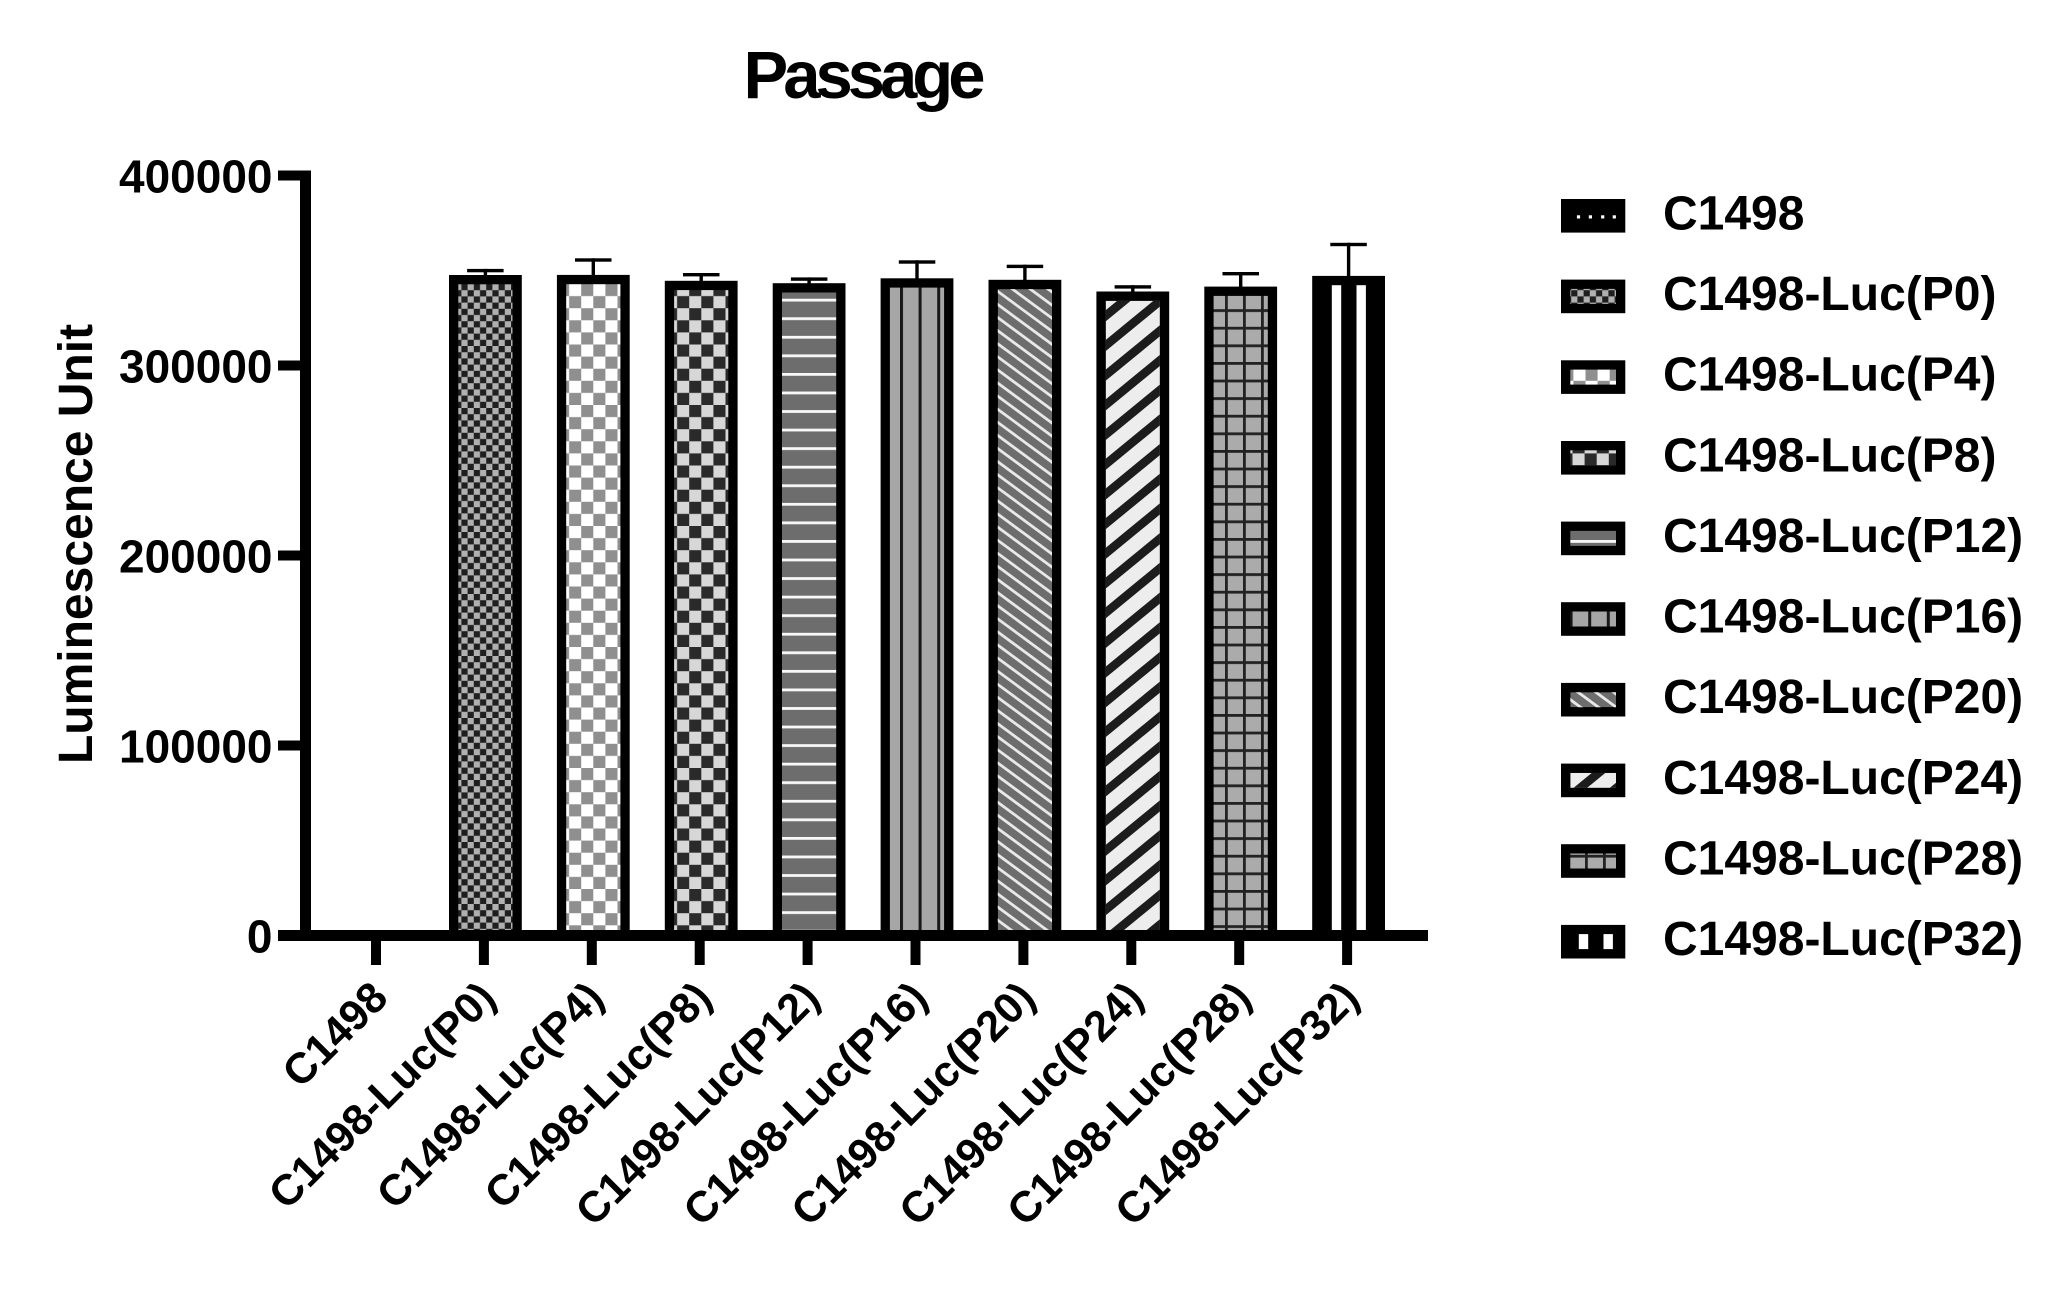 The width and height of the screenshot is (2069, 1298). I want to click on svg-text: C1498-Luc(P24), so click(1843, 778).